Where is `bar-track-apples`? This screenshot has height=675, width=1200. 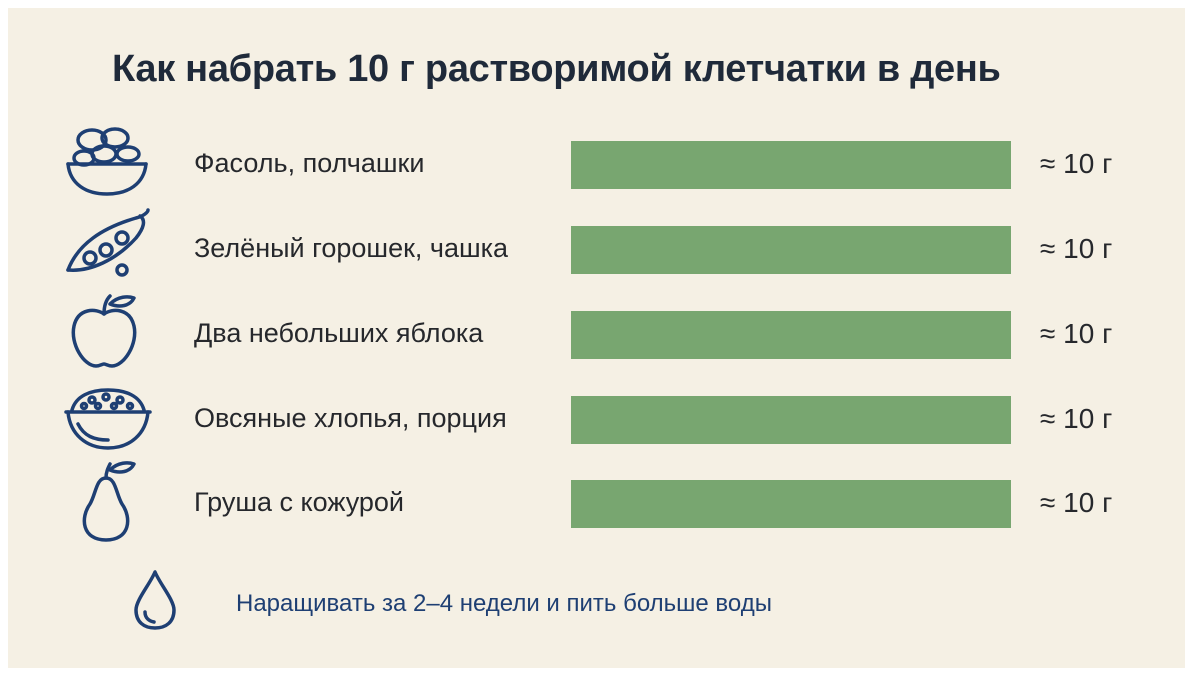
bar-track-apples is located at coordinates (791, 335).